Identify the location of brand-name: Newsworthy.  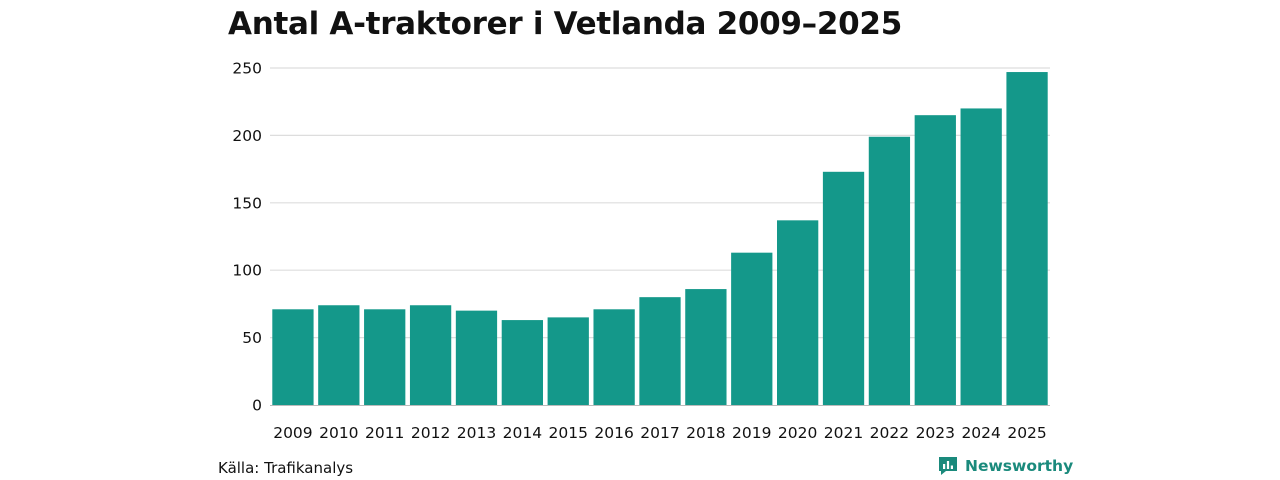
(1019, 466).